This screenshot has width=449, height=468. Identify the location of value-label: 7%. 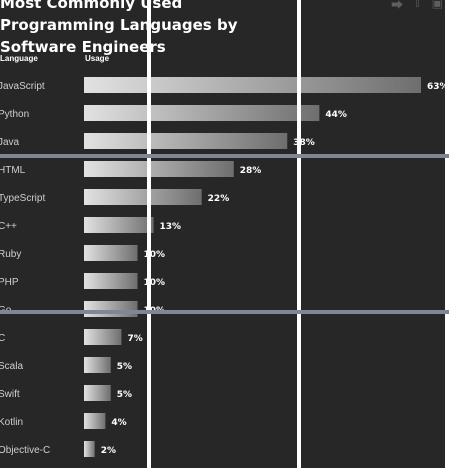
(134, 339).